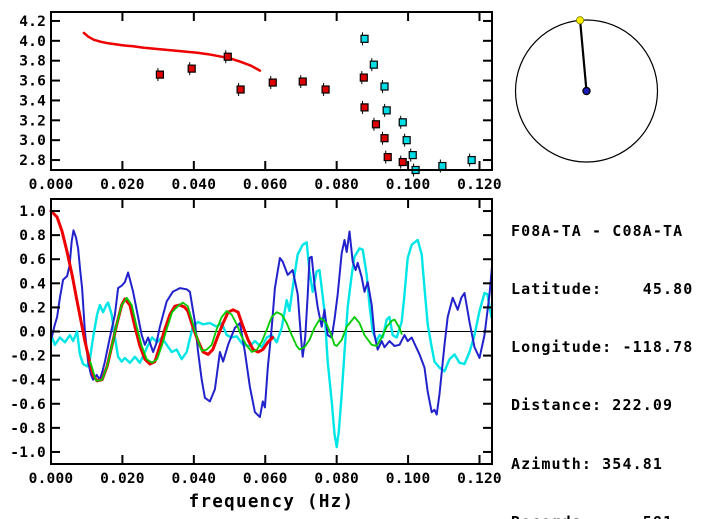  I want to click on azimuth-ring, so click(586, 91).